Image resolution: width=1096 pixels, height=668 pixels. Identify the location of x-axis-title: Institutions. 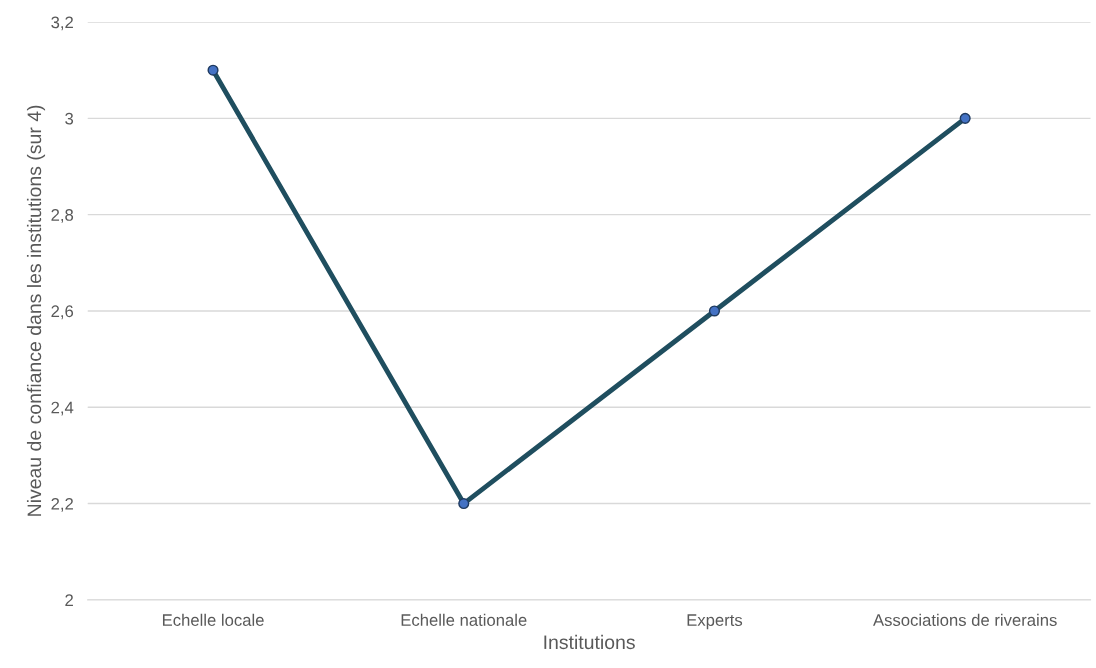
(589, 642).